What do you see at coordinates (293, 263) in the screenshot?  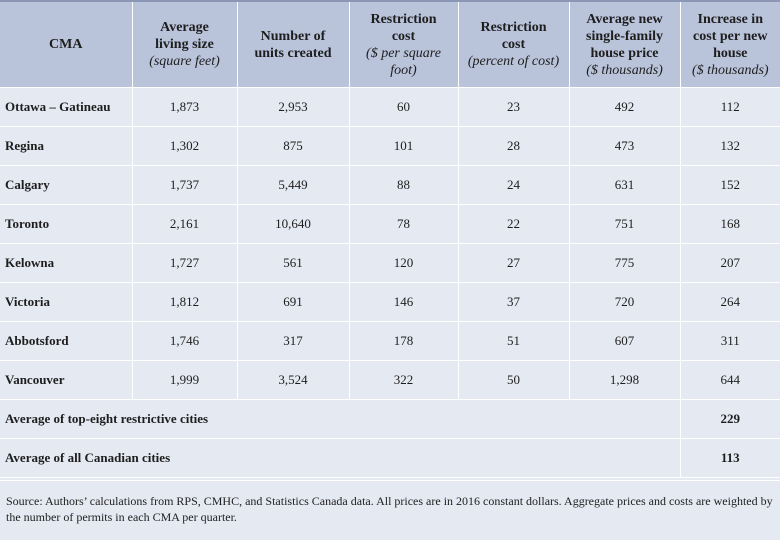 I see `cell-units: 561` at bounding box center [293, 263].